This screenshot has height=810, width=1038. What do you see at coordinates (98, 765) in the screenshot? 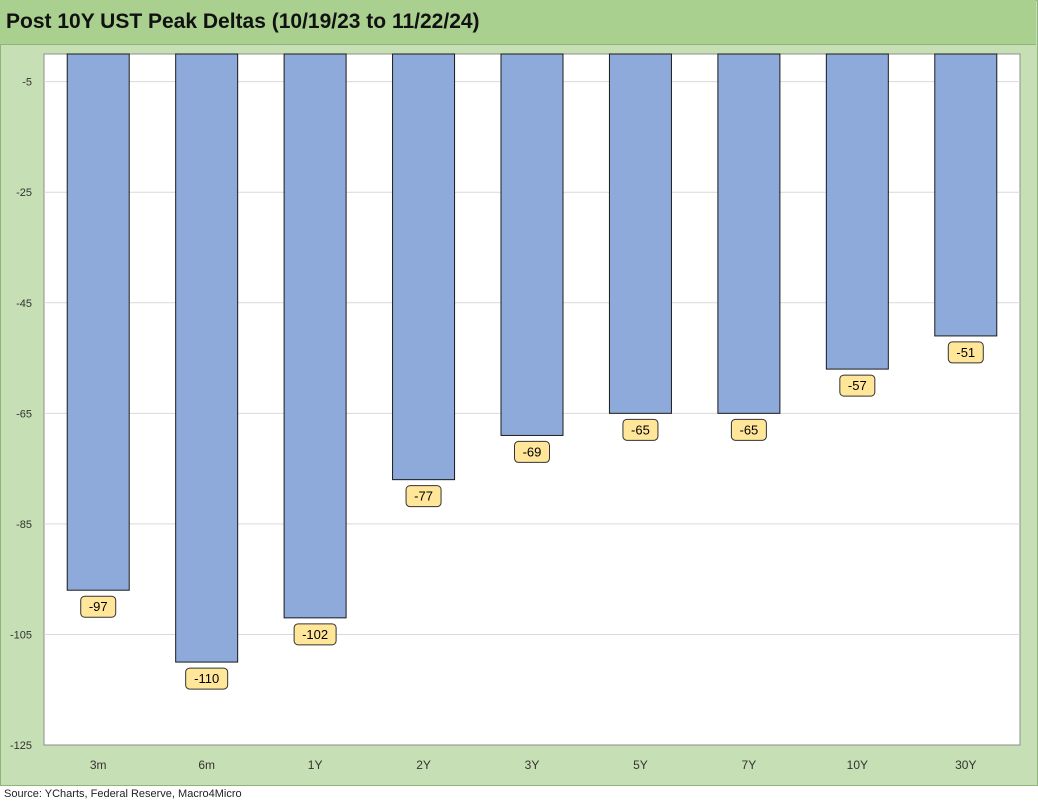
I see `x-tick-label: 3m` at bounding box center [98, 765].